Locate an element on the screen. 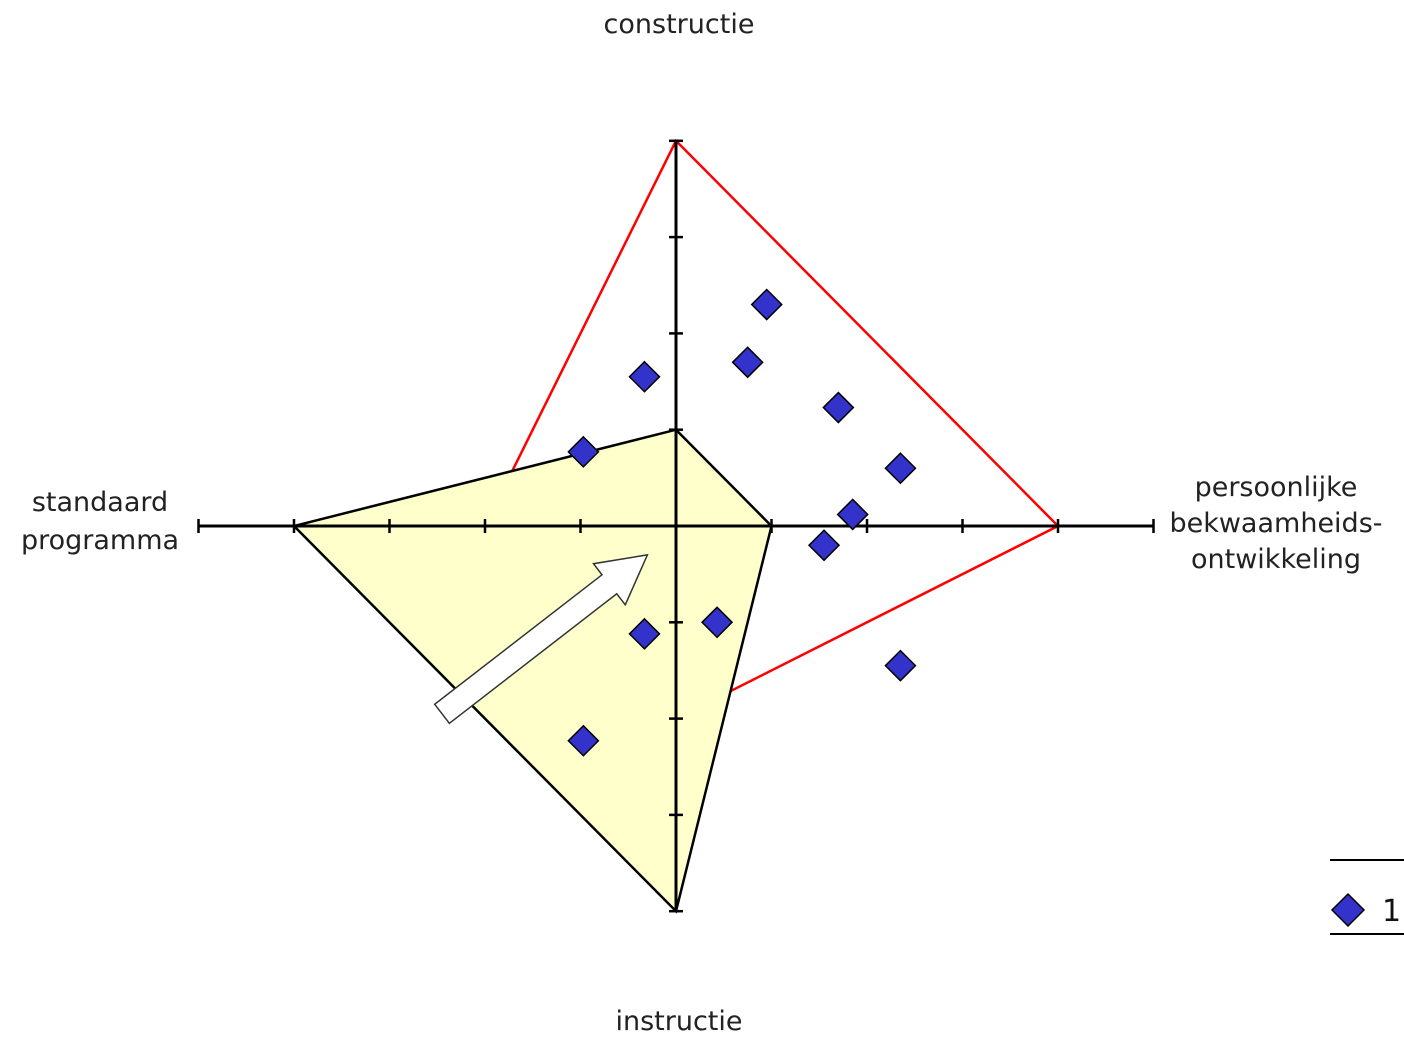  axis-label-left-line1: standaard is located at coordinates (100, 502).